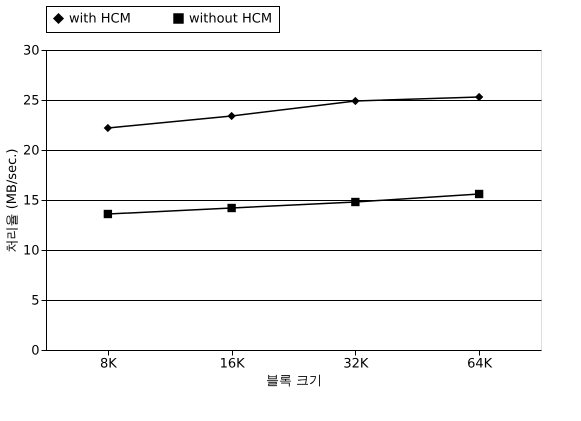 The image size is (581, 421). Describe the element at coordinates (233, 364) in the screenshot. I see `x-tick-label: 16K` at that location.